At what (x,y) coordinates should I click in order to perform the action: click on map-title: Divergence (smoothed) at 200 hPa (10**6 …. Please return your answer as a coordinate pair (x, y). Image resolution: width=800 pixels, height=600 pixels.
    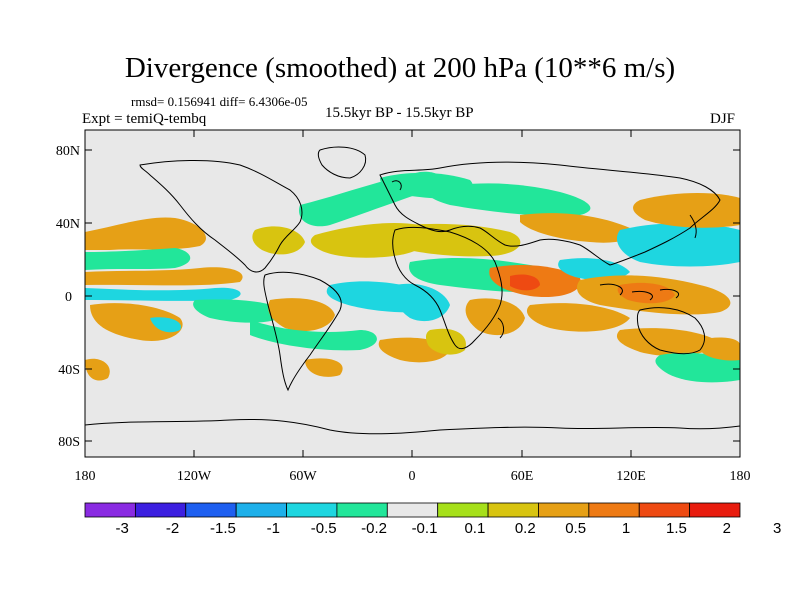
    Looking at the image, I should click on (400, 68).